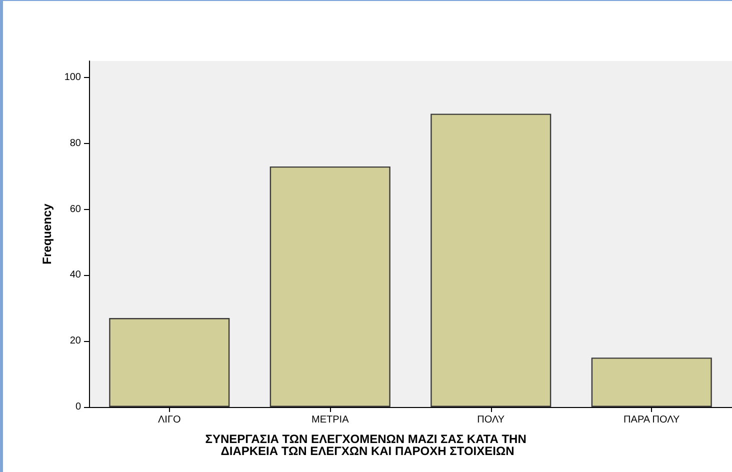 The height and width of the screenshot is (472, 732). Describe the element at coordinates (76, 341) in the screenshot. I see `y-tick-label: 20` at that location.